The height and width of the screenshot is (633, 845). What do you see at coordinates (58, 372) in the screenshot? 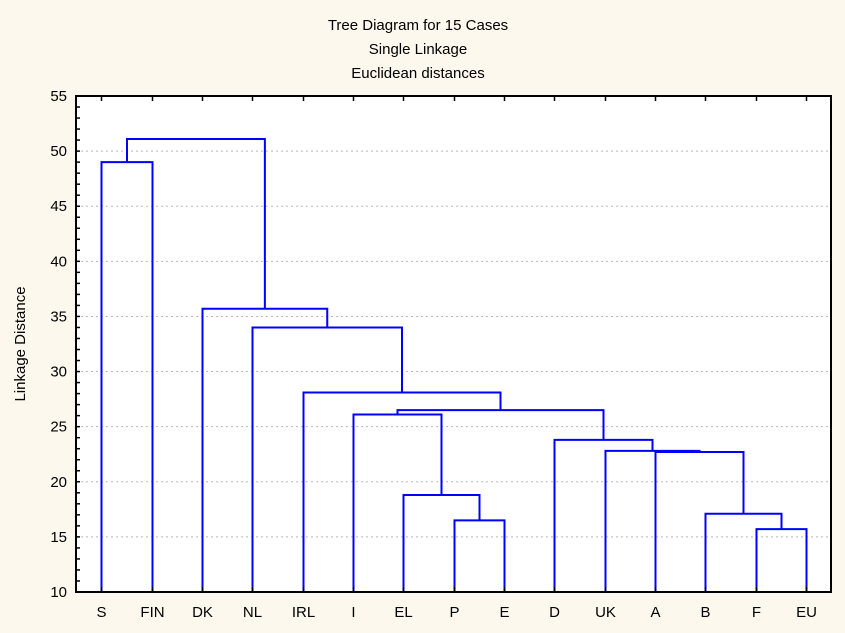
I see `y-tick-label: 30` at bounding box center [58, 372].